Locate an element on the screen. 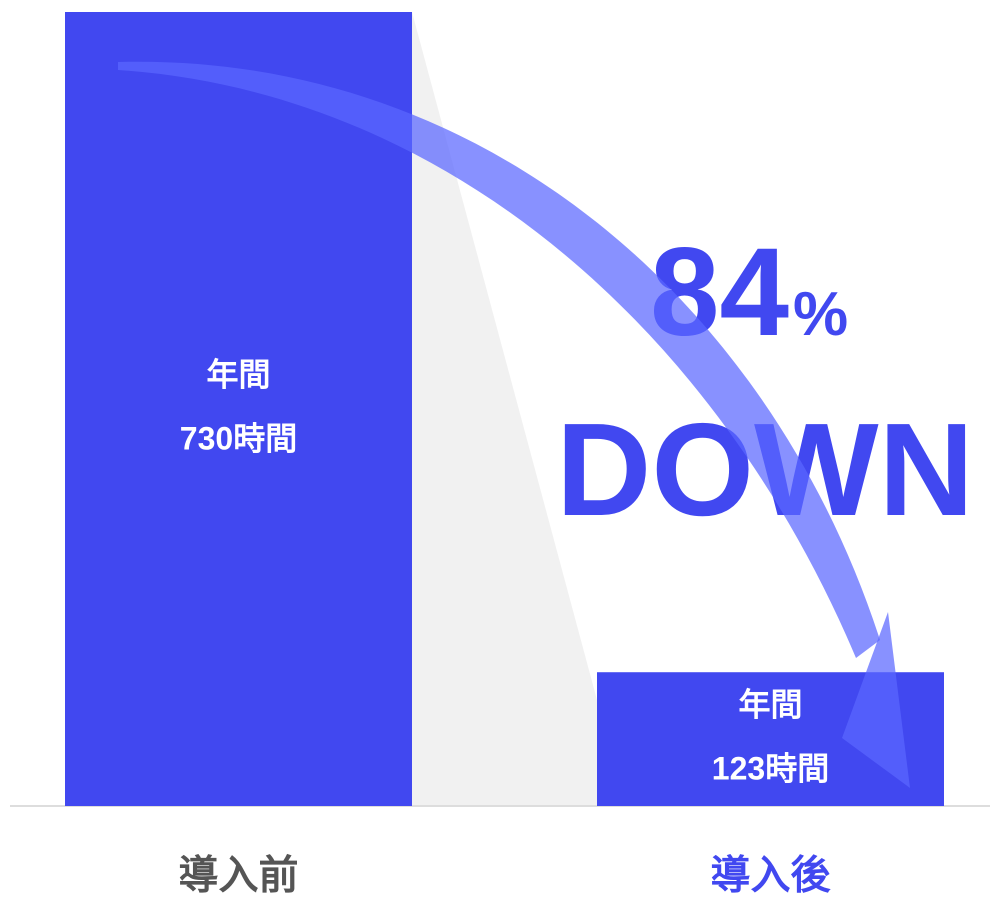 This screenshot has width=990, height=912. bar-value-label: 123時間 is located at coordinates (770, 769).